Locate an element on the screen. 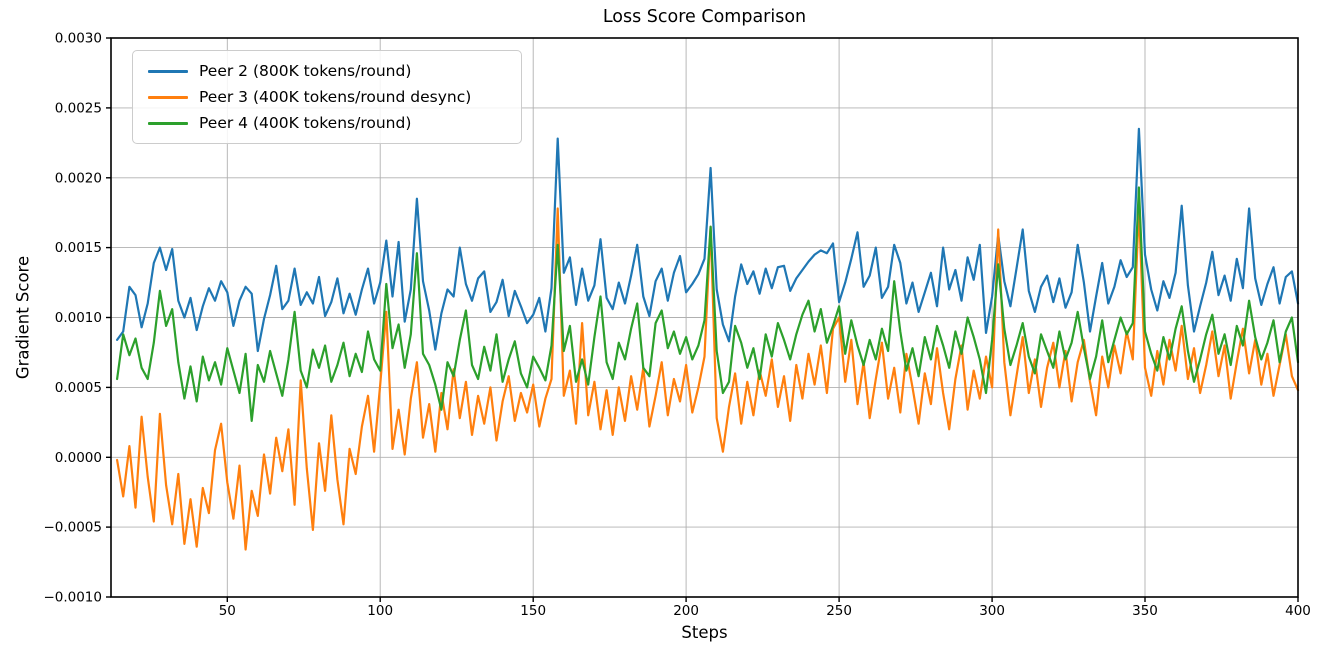 The image size is (1329, 664). legend-label-peer-2: Peer 2 (800K tokens/round) is located at coordinates (305, 71).